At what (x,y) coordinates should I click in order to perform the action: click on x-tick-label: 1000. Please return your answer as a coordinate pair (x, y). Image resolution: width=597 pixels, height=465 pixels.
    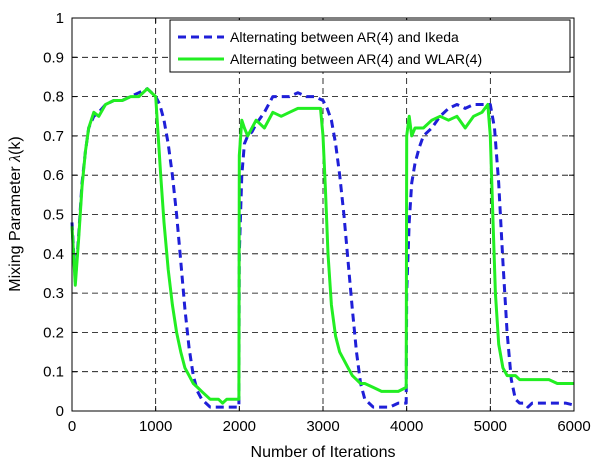
    Looking at the image, I should click on (155, 426).